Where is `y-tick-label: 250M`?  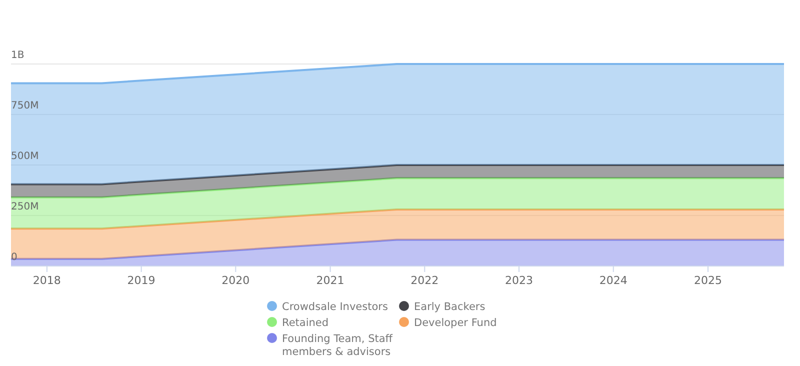
y-tick-label: 250M is located at coordinates (25, 207).